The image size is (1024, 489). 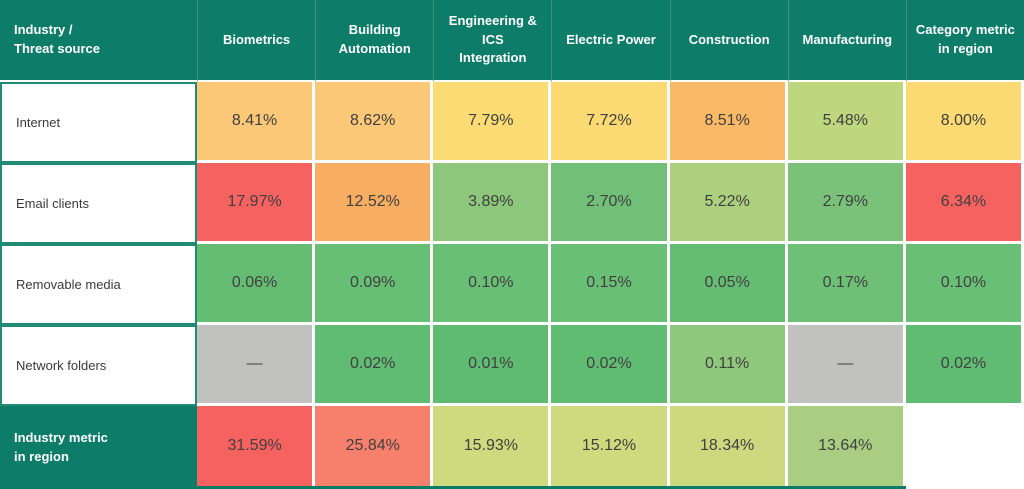 What do you see at coordinates (964, 447) in the screenshot?
I see `empty-cell` at bounding box center [964, 447].